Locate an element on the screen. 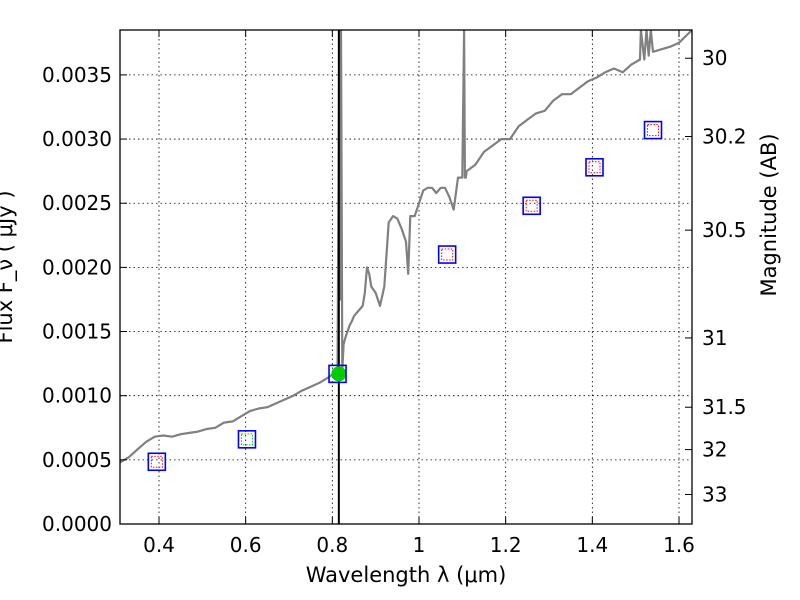 This screenshot has width=800, height=600. right-tick-label: 30.2 is located at coordinates (724, 136).